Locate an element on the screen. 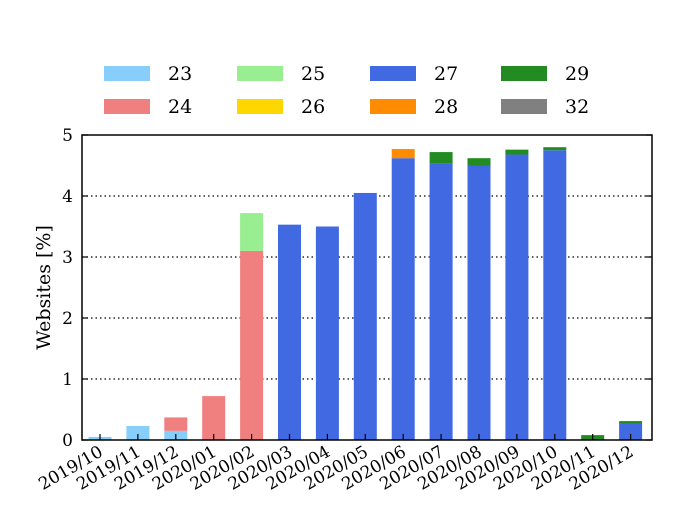  legend: 23 24 25 26 27 28 29 32 is located at coordinates (346, 90).